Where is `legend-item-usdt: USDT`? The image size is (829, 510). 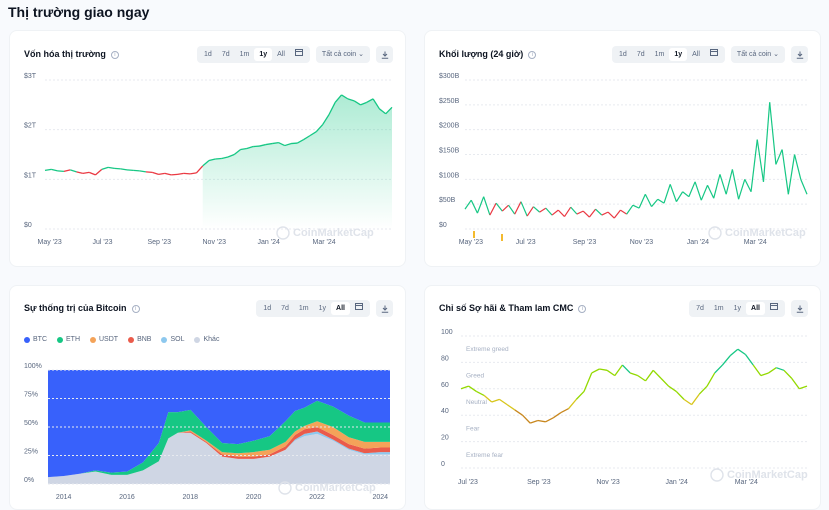
legend-item-usdt: USDT is located at coordinates (104, 339).